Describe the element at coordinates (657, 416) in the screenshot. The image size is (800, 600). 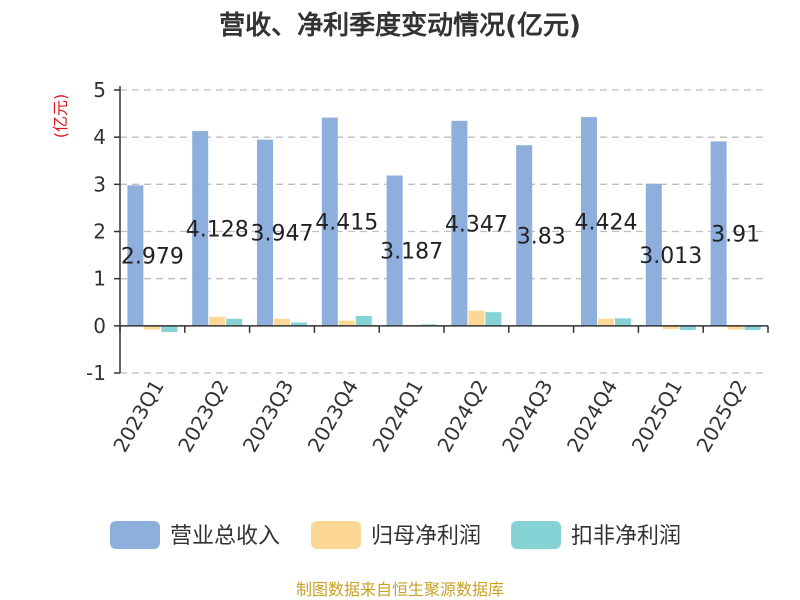
I see `x-tick-label: 2025Q1` at that location.